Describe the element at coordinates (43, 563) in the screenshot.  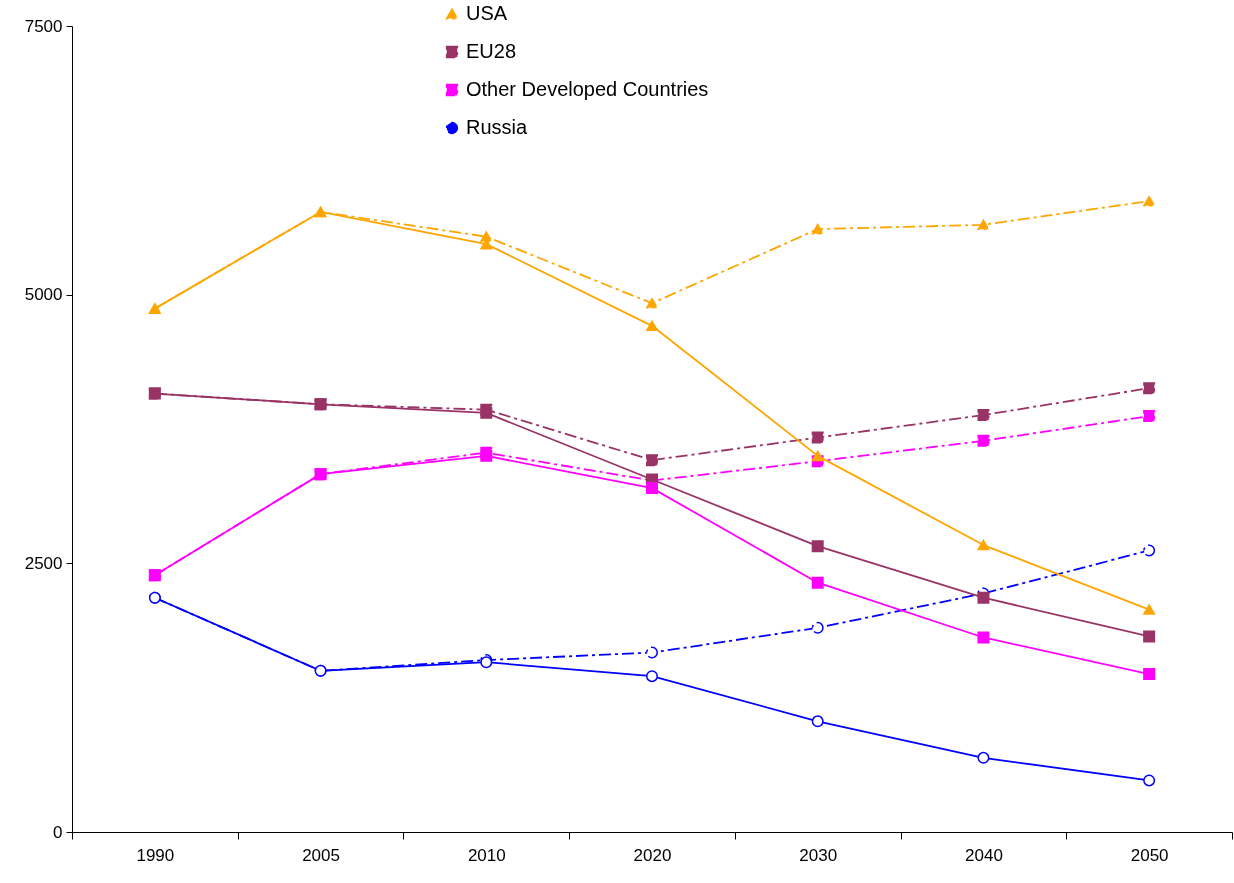
I see `y-tick-label: 2500` at that location.